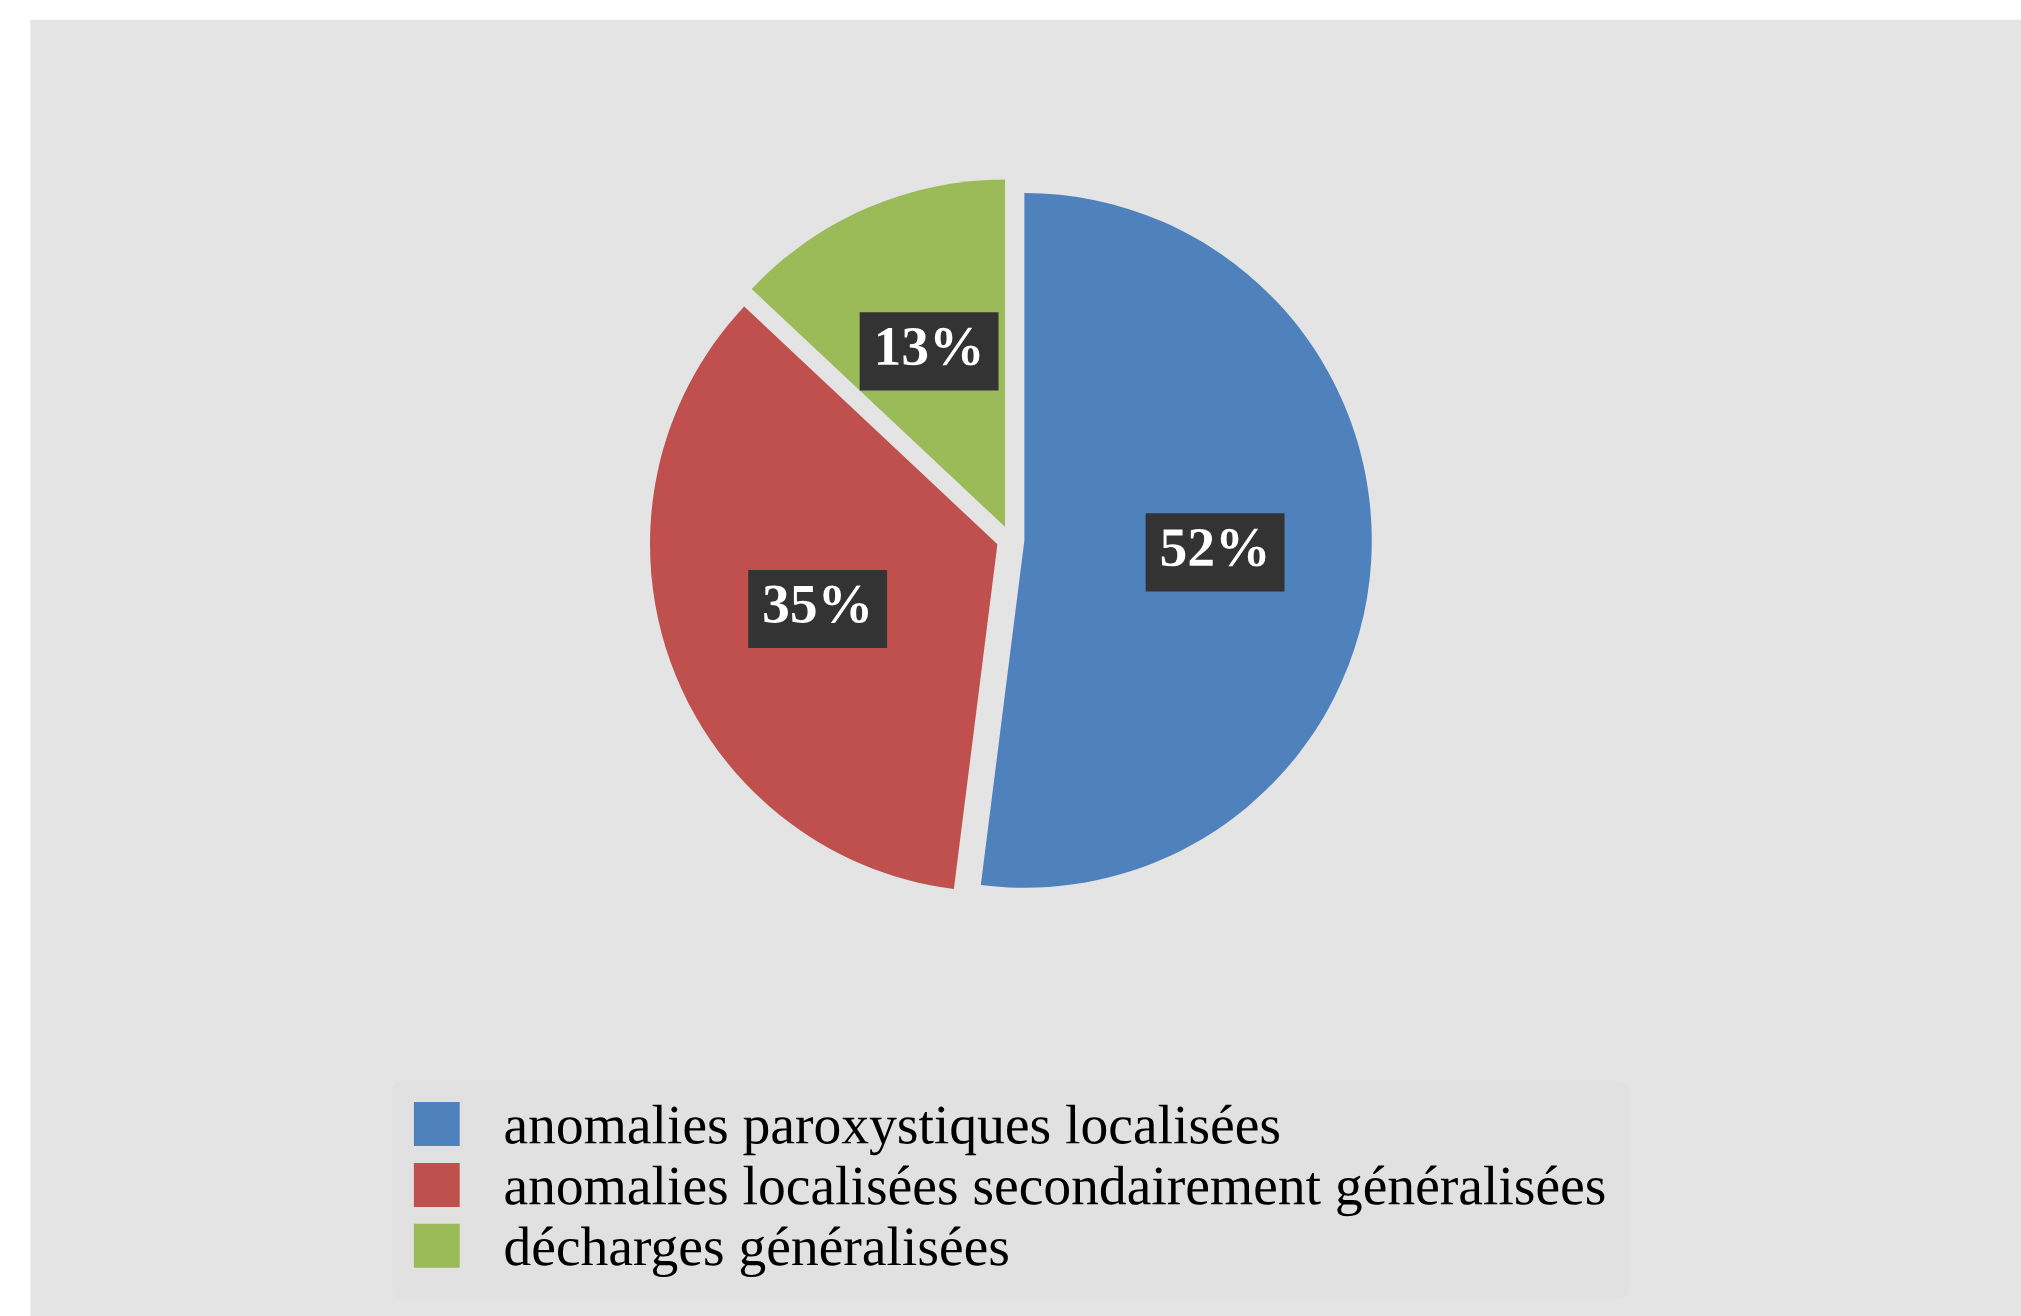 The width and height of the screenshot is (2021, 1316). What do you see at coordinates (928, 346) in the screenshot?
I see `data-label: 13%` at bounding box center [928, 346].